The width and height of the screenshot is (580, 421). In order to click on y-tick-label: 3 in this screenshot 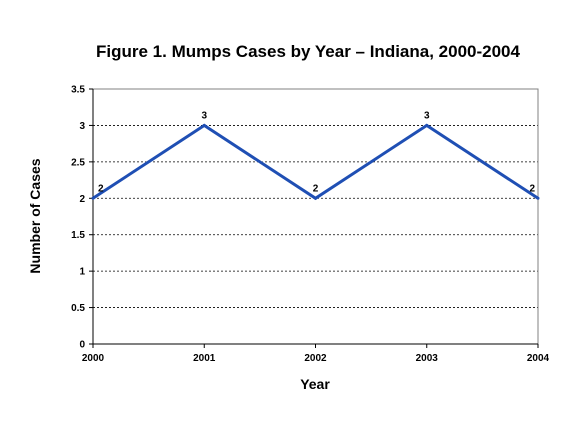, I will do `click(82, 126)`.